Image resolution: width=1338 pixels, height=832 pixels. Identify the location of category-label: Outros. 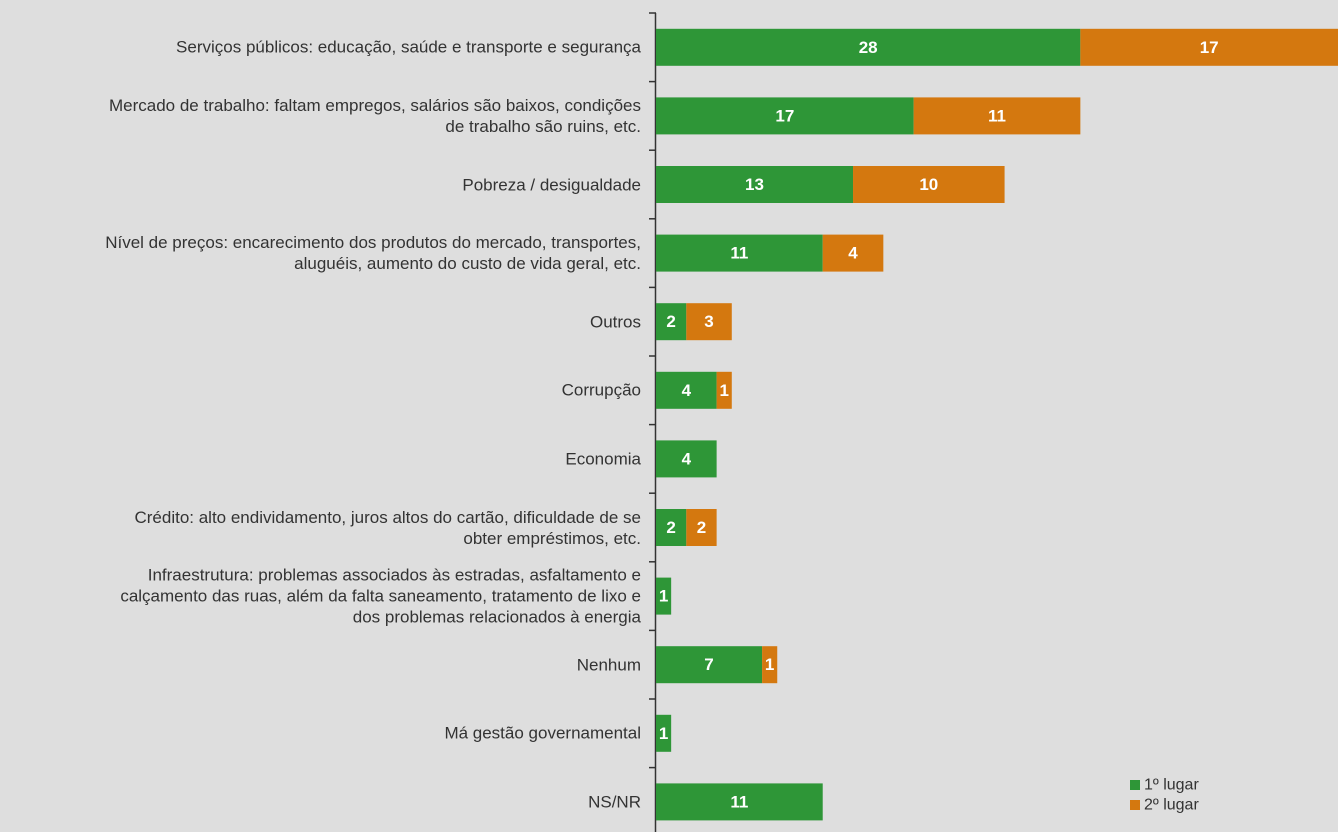
(615, 322).